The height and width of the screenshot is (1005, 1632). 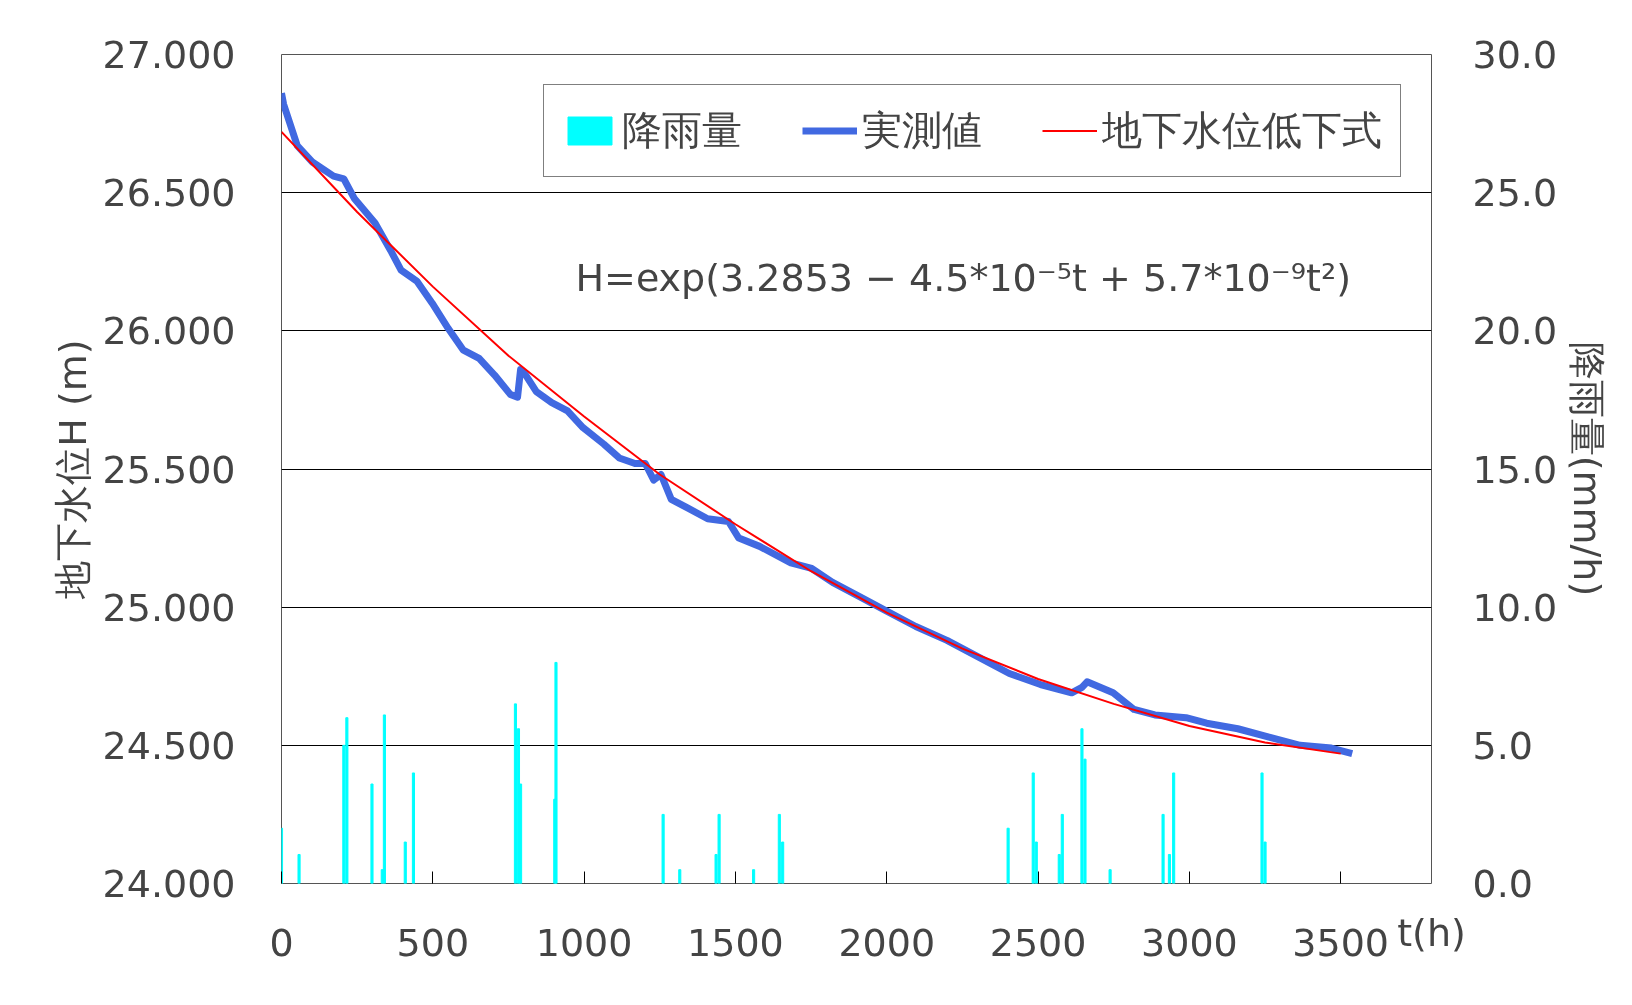 I want to click on y2-tick-label: 15.0, so click(x=1515, y=469).